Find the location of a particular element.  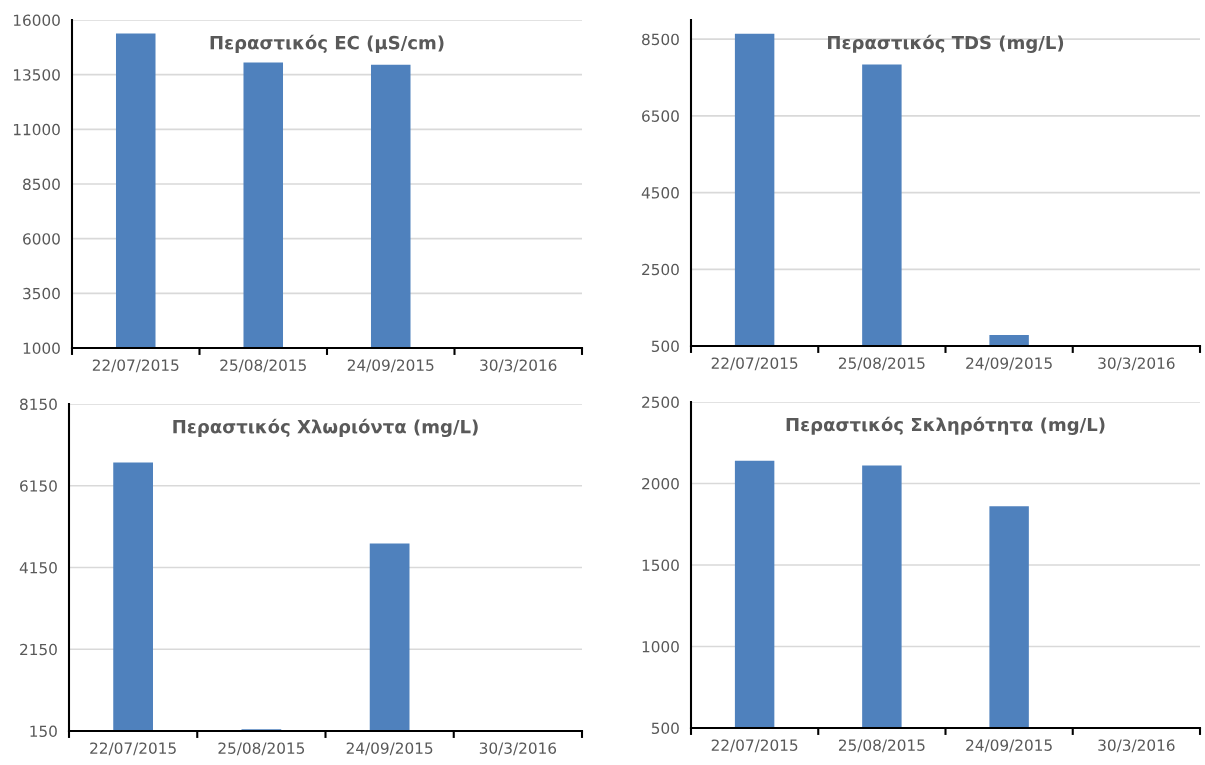

text: Περαστικός TDS (mg/L) is located at coordinates (946, 44).